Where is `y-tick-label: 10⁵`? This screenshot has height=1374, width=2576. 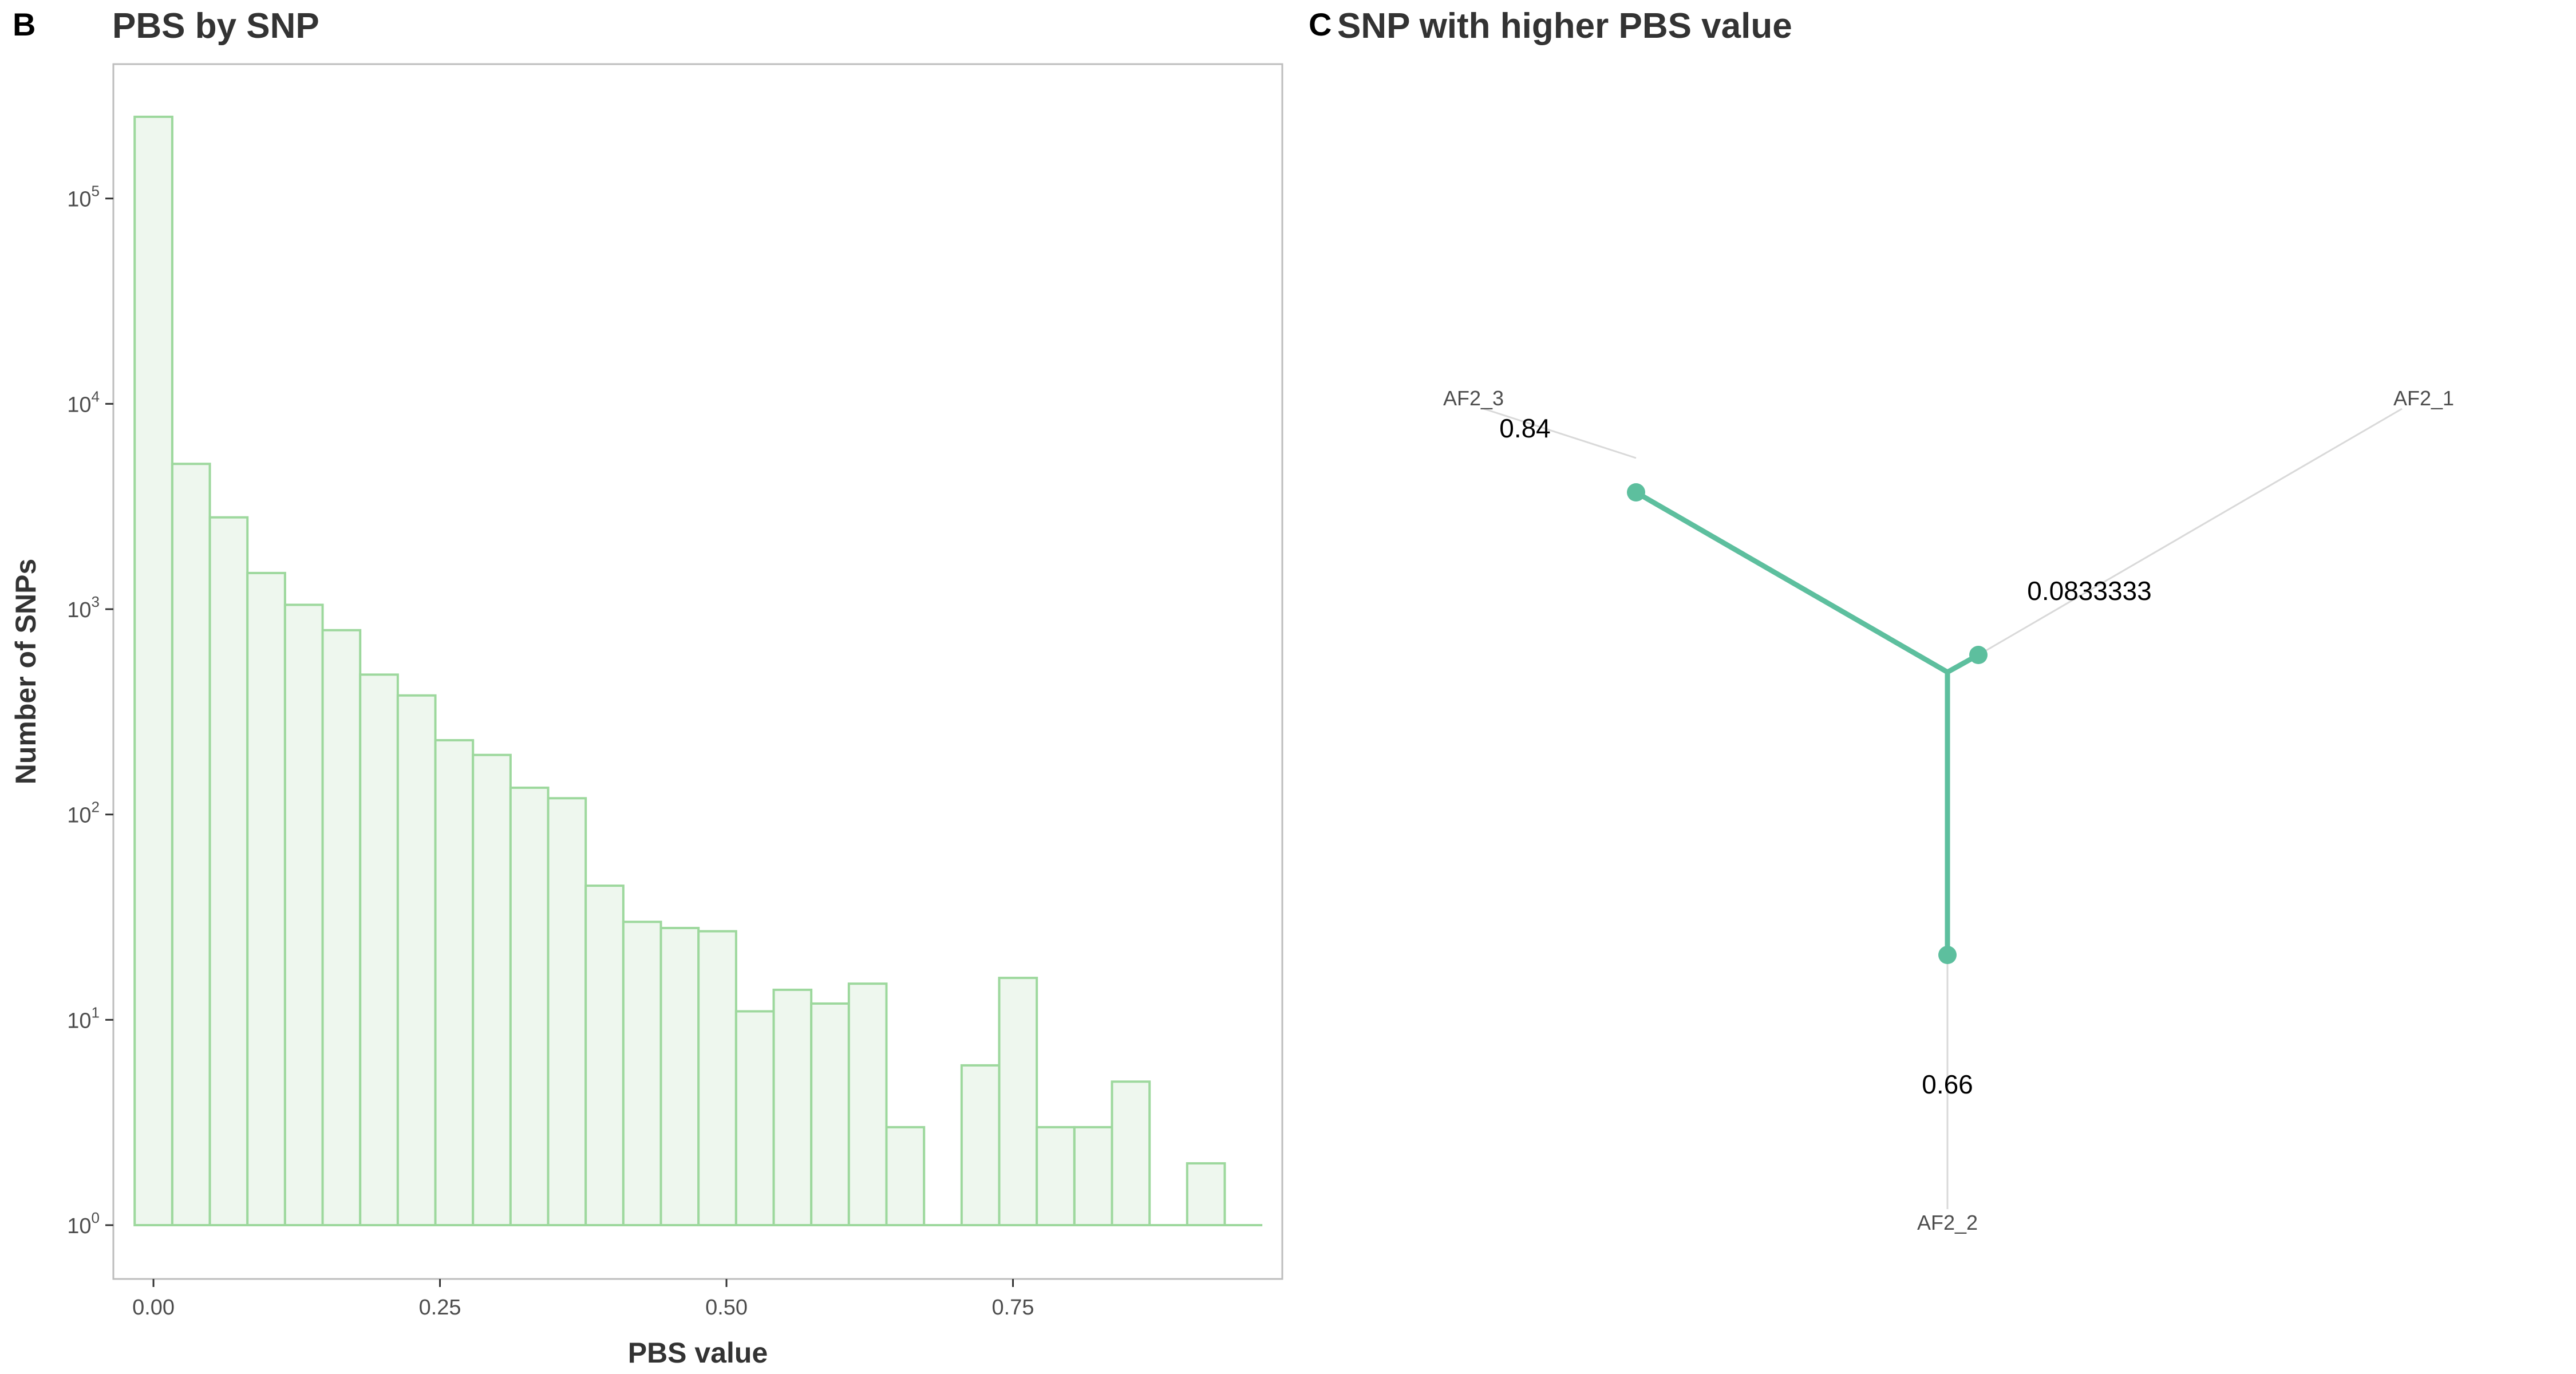
y-tick-label: 10⁵ is located at coordinates (83, 198).